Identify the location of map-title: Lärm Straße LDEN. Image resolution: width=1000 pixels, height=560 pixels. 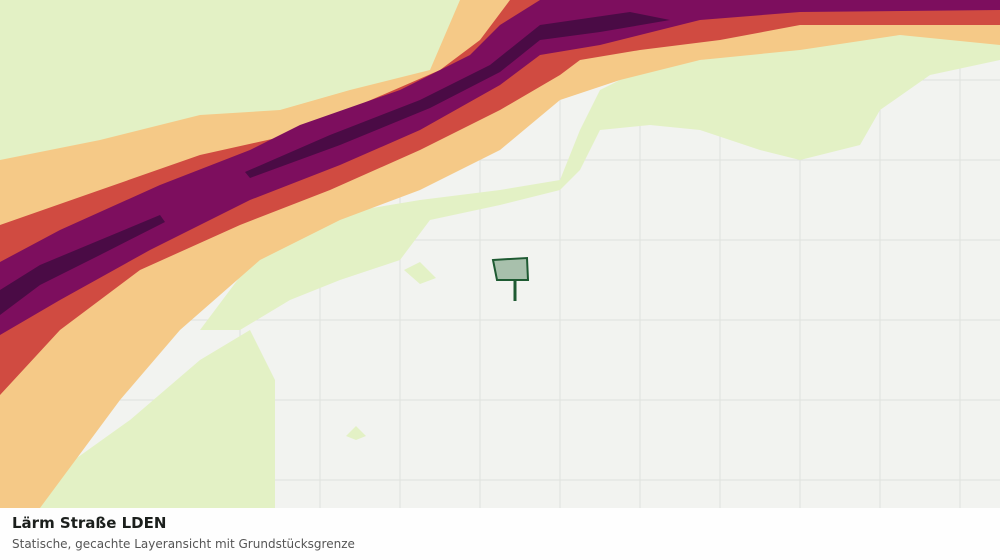
(89, 523).